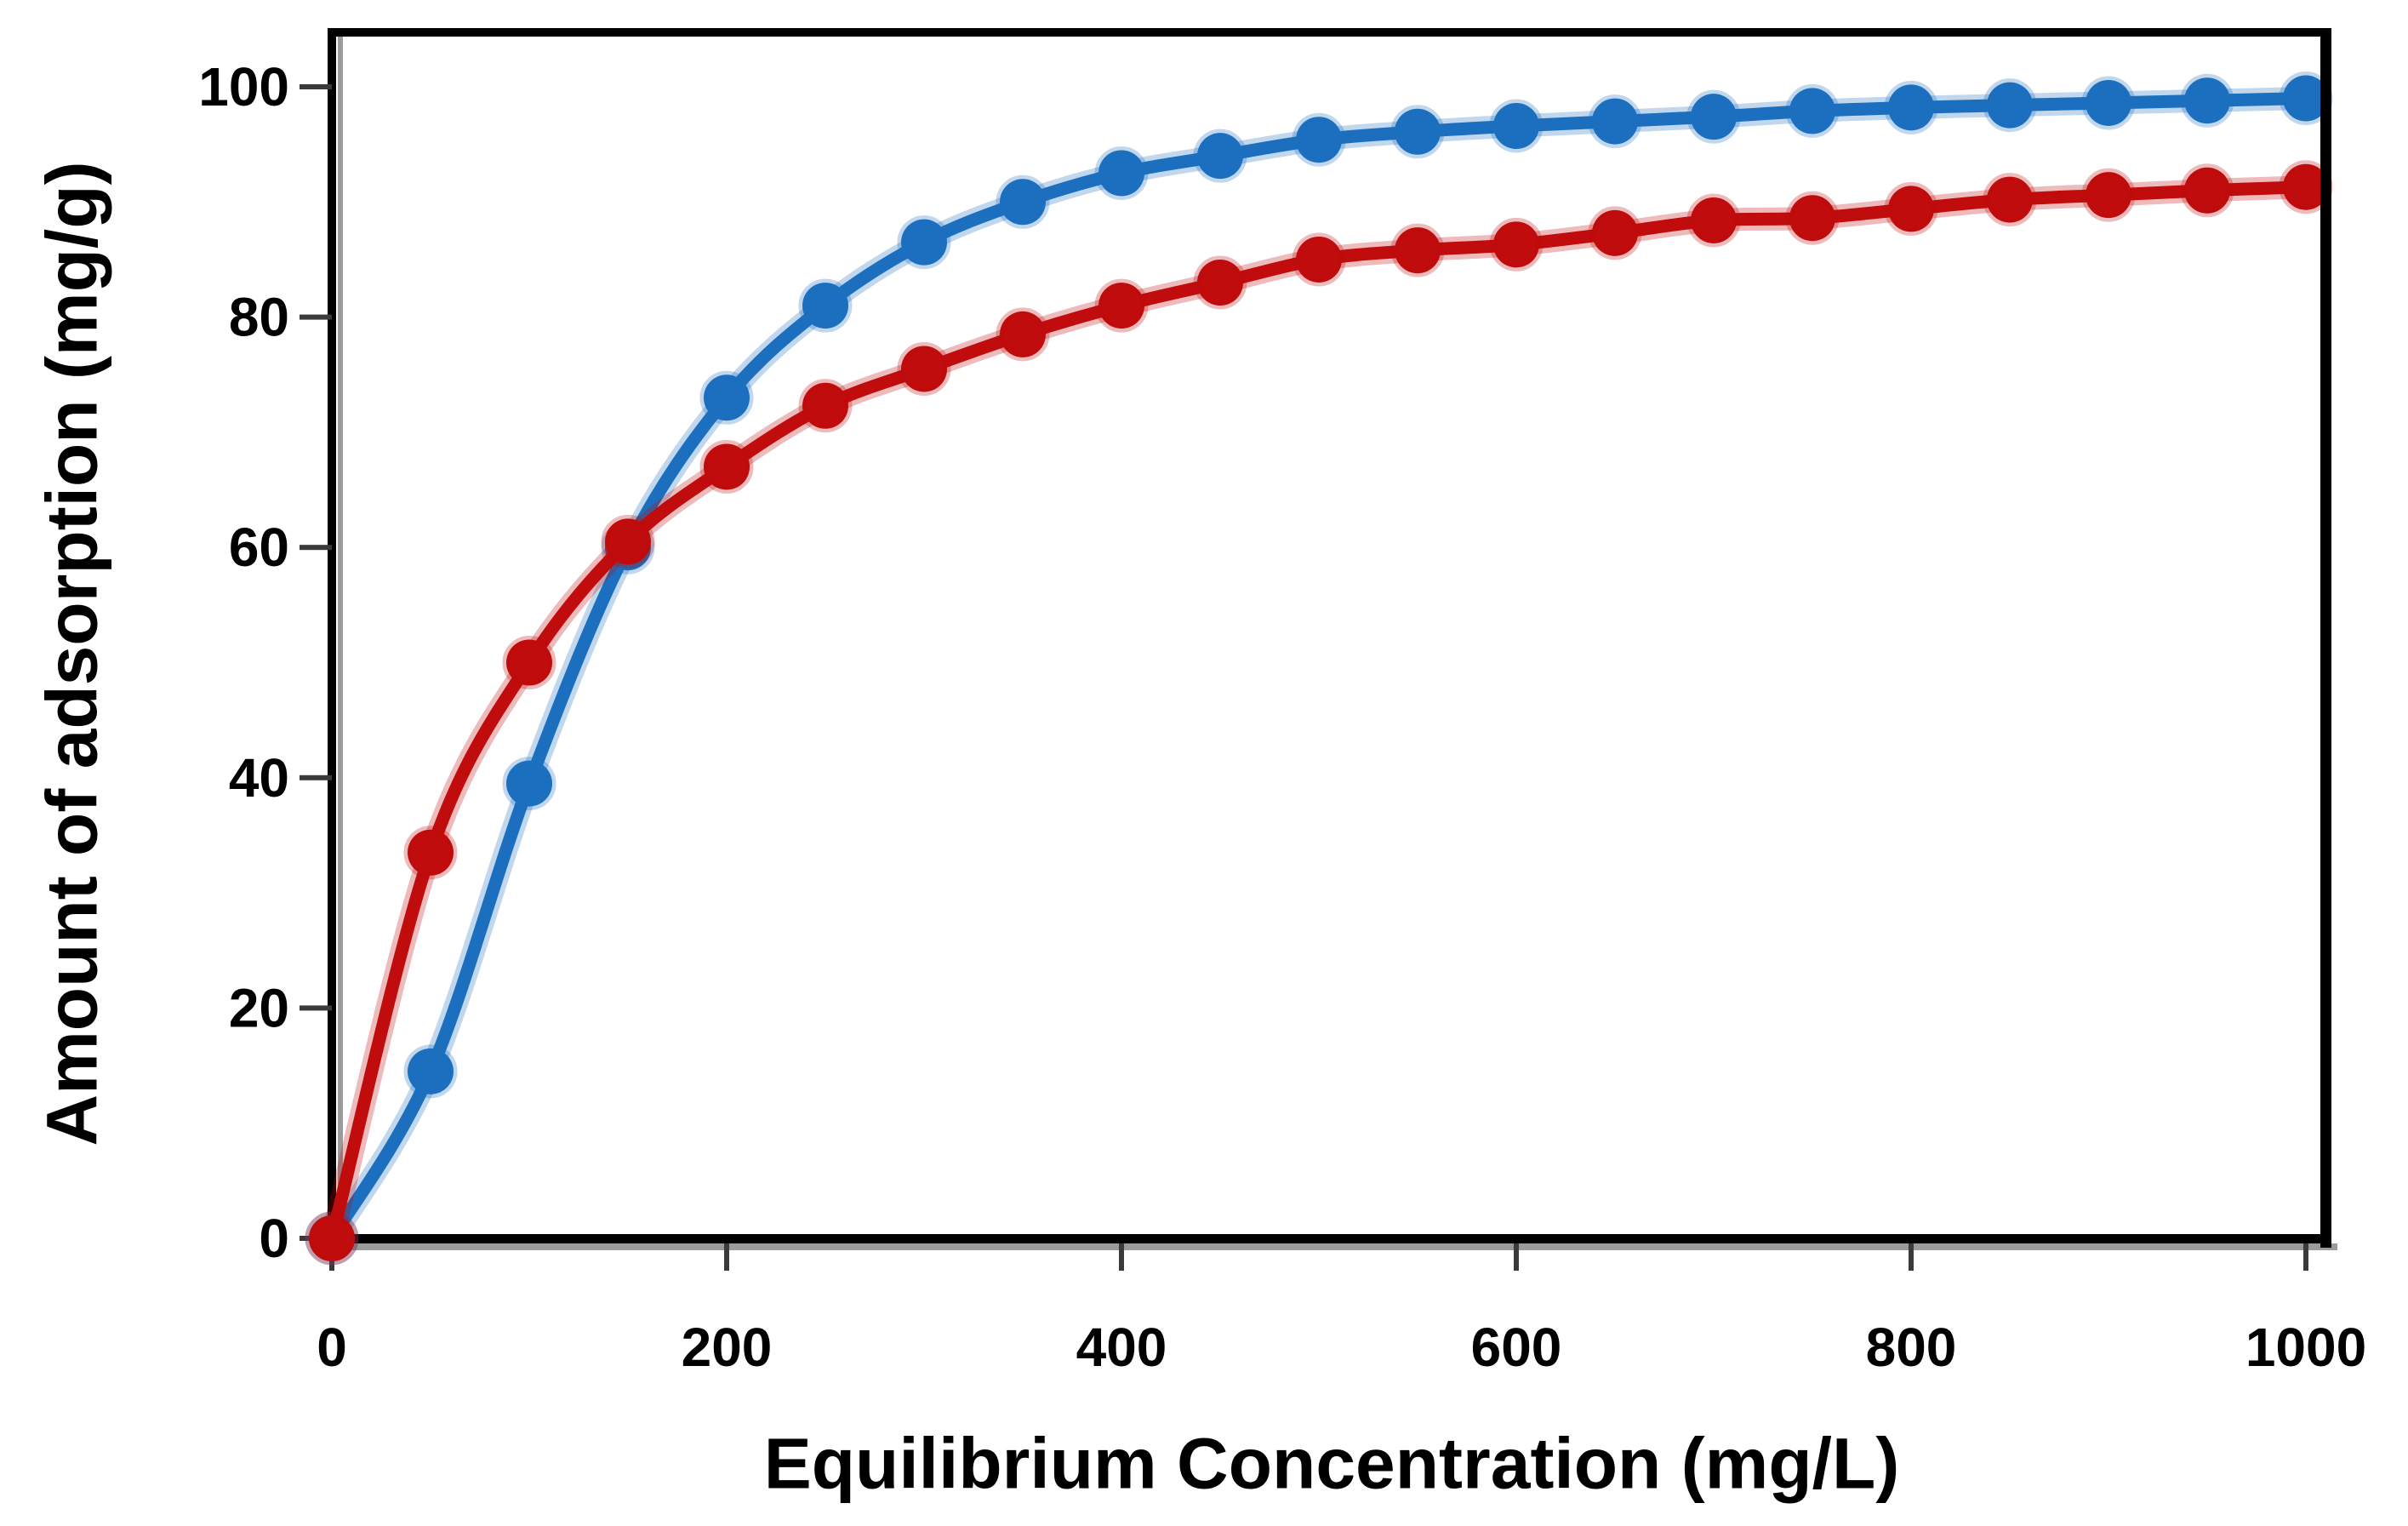 This screenshot has height=1526, width=2408. What do you see at coordinates (259, 547) in the screenshot?
I see `y-tick-label: 60` at bounding box center [259, 547].